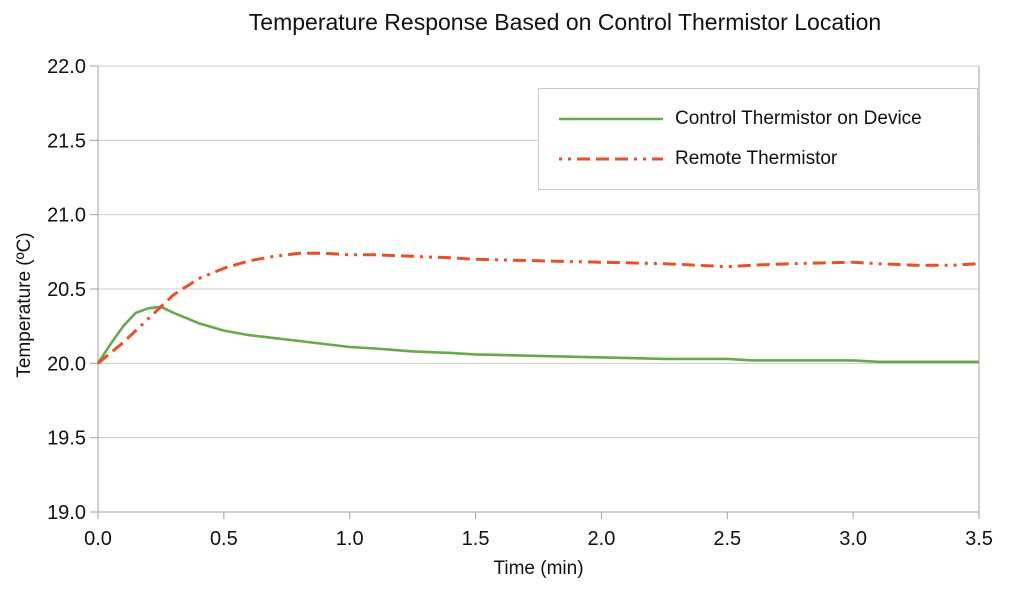 This screenshot has width=1024, height=595. I want to click on x-tick-label: 3.0, so click(853, 539).